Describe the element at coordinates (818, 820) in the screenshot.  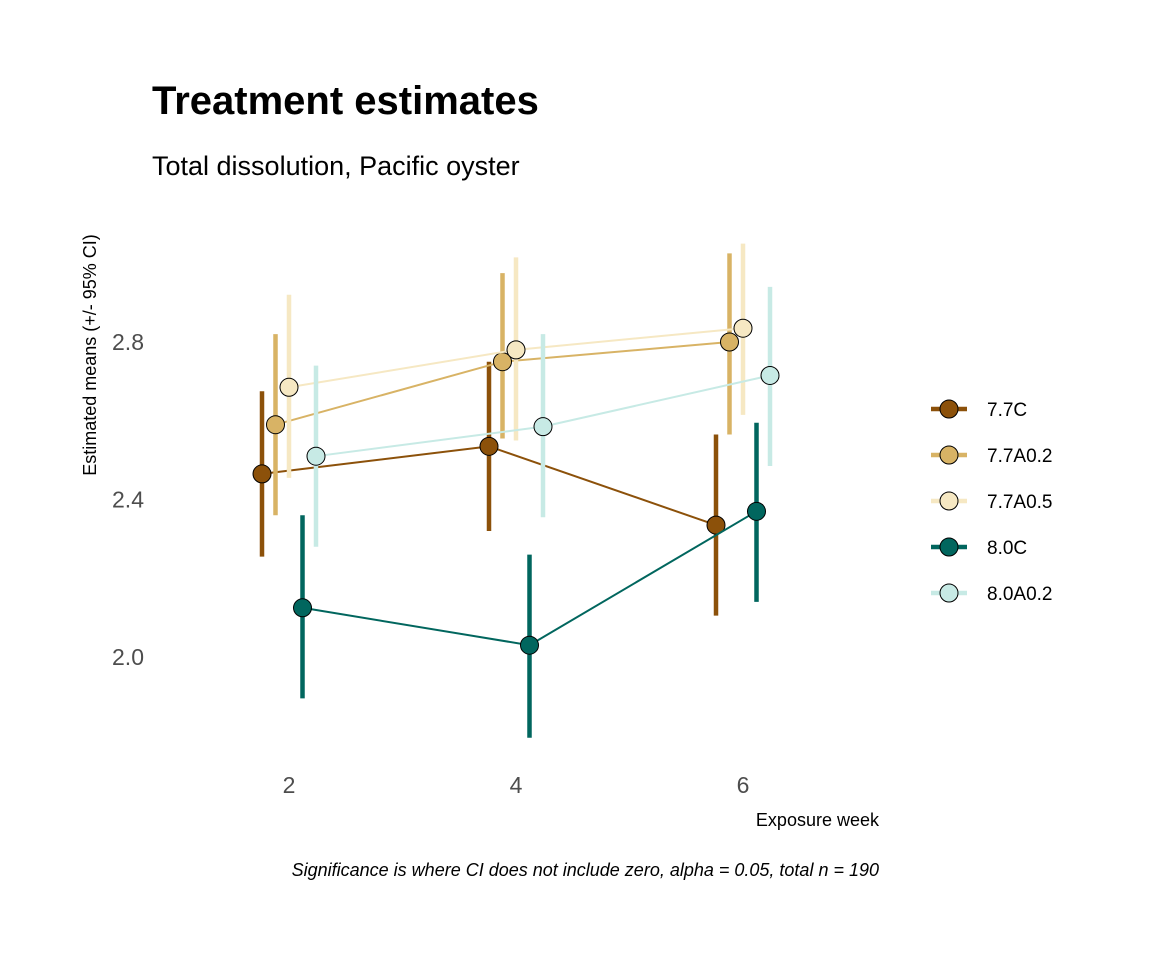
I see `x-axis-title: Exposure week` at that location.